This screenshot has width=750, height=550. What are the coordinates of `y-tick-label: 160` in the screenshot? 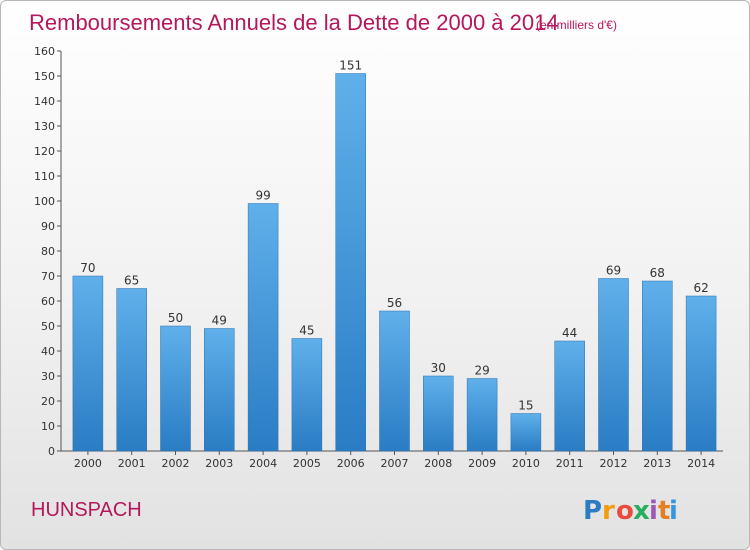 It's located at (44, 51).